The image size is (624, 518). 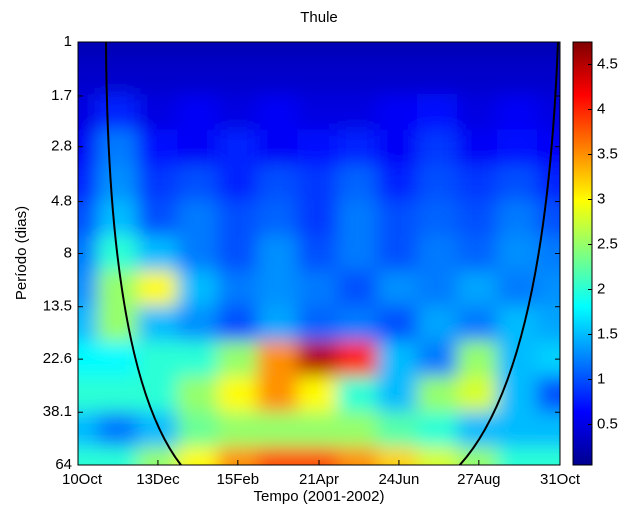 What do you see at coordinates (319, 479) in the screenshot?
I see `x-tick-label: 21Apr` at bounding box center [319, 479].